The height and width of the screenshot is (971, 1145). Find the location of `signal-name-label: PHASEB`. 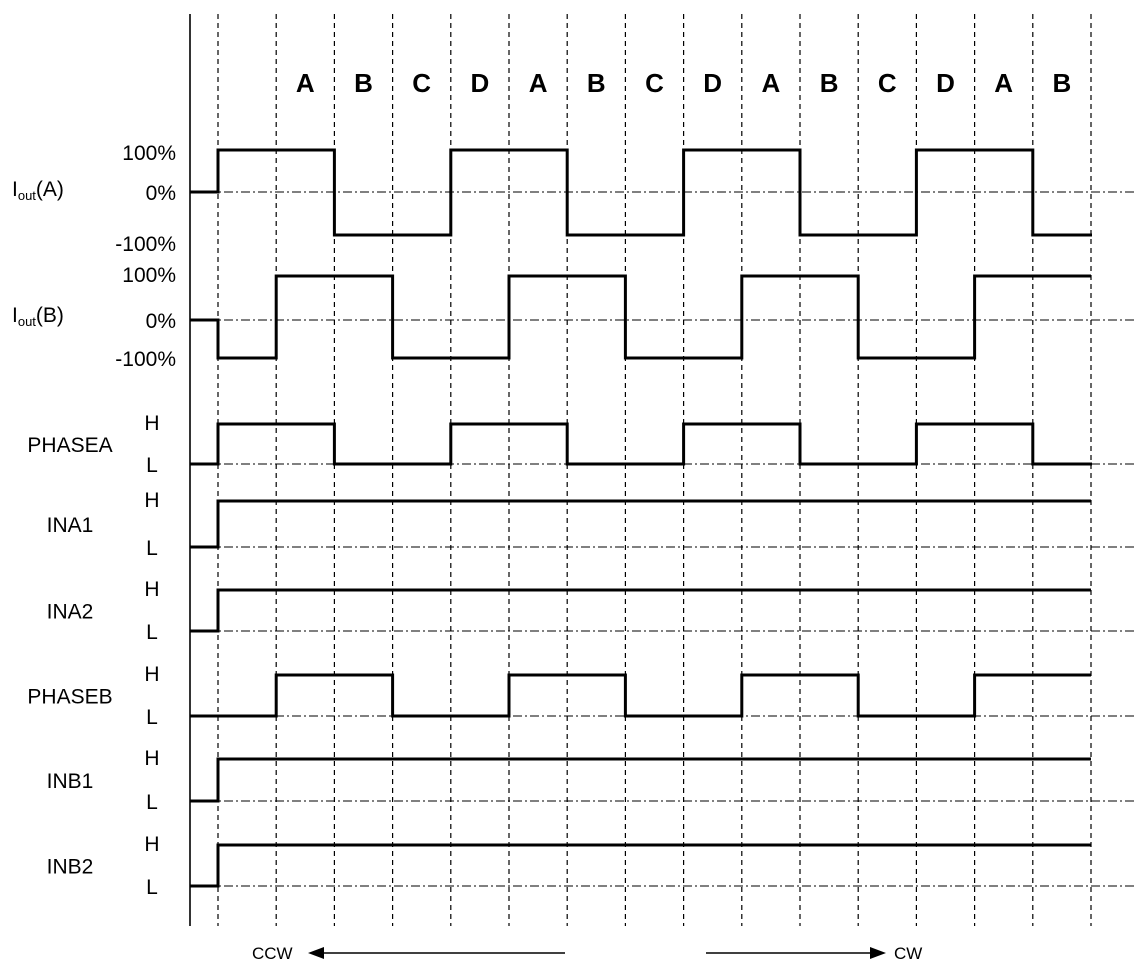

signal-name-label: PHASEB is located at coordinates (69, 697).